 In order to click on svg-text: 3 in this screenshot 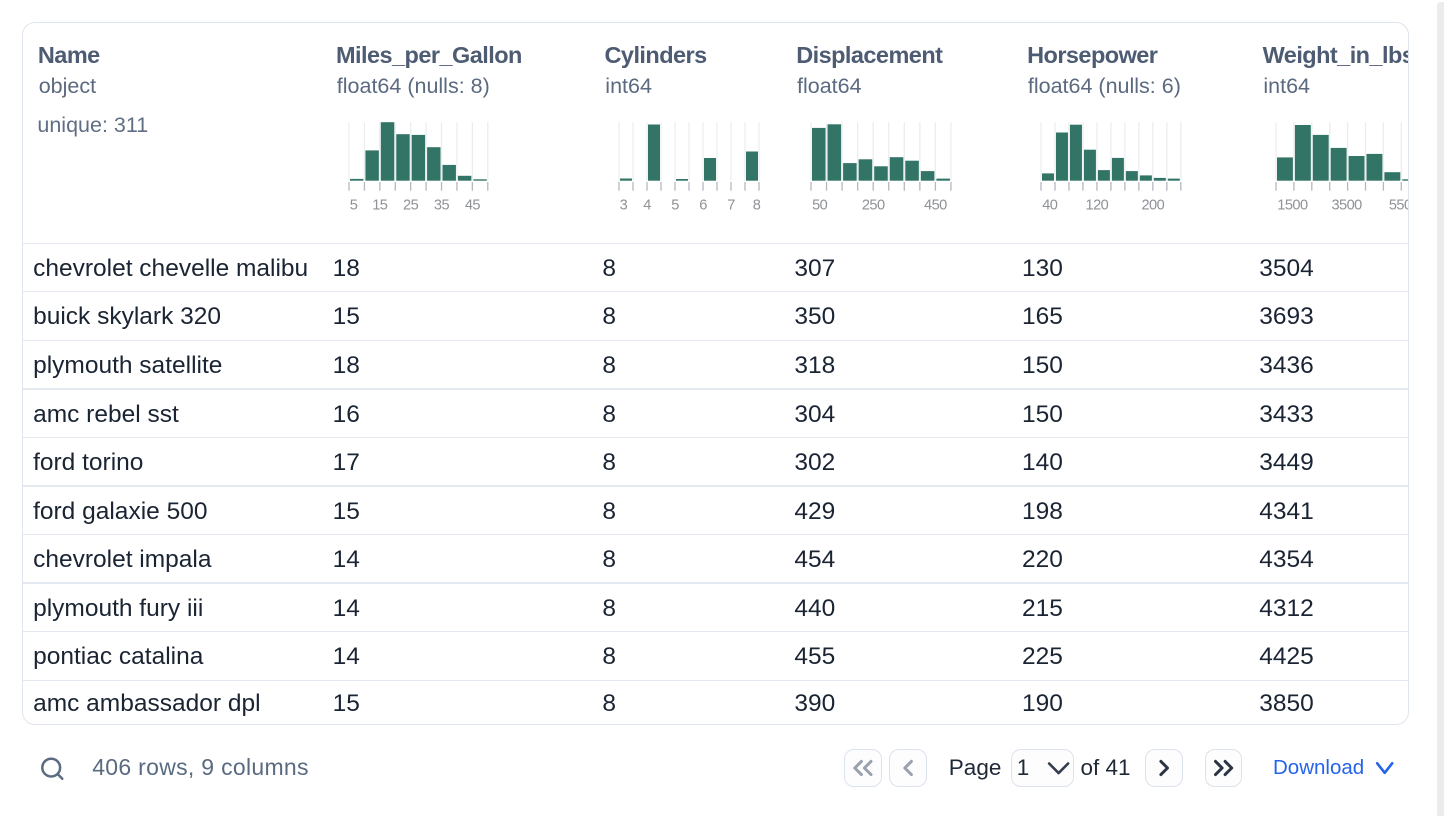, I will do `click(624, 206)`.